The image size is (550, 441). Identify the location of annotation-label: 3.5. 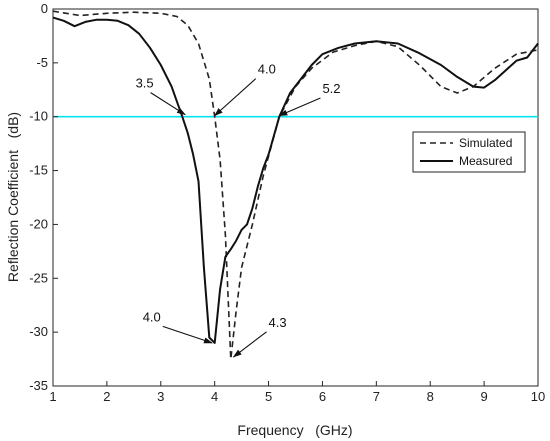
(145, 83).